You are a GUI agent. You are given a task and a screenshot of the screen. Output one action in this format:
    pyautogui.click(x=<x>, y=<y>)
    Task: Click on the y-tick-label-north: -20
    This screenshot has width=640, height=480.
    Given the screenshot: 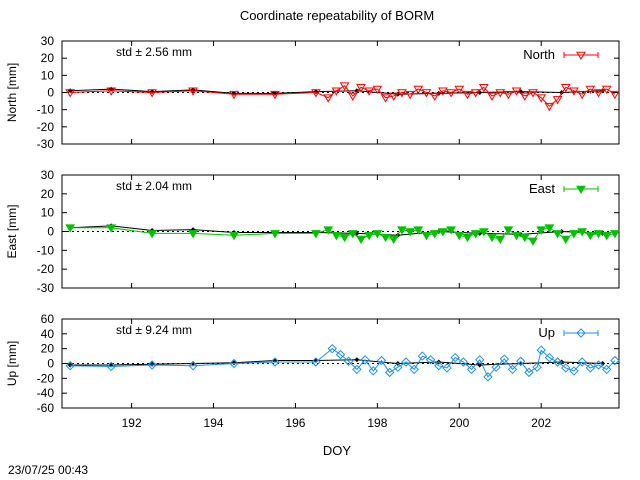 What is the action you would take?
    pyautogui.click(x=46, y=127)
    